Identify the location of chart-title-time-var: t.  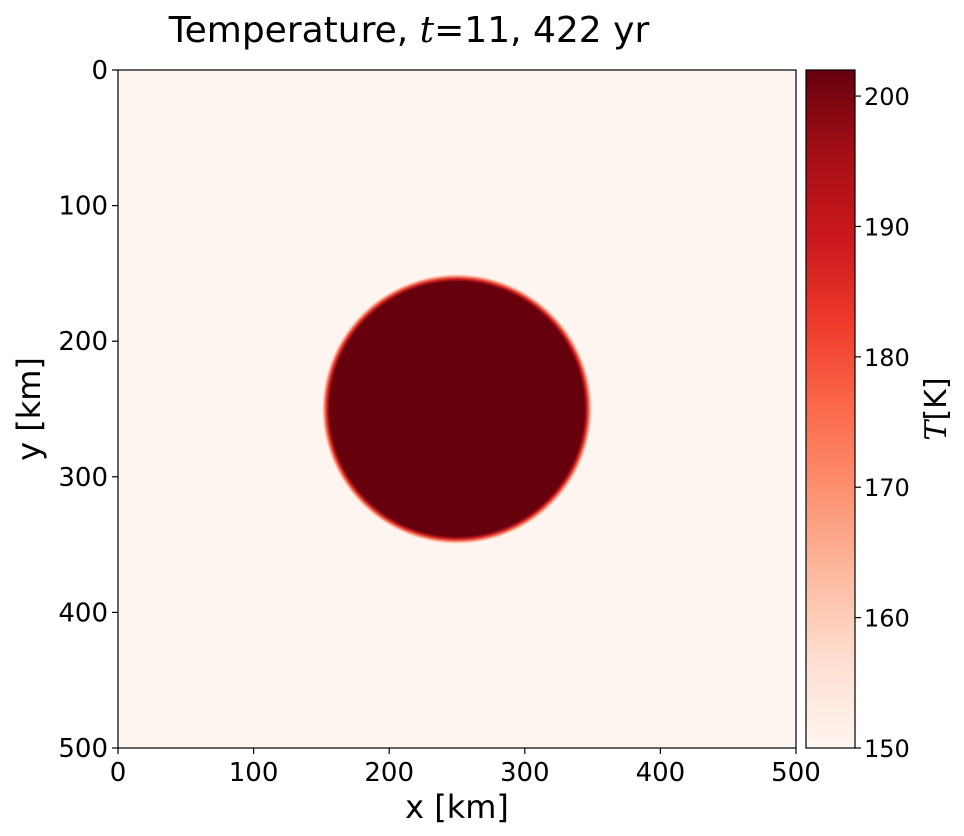
(427, 30).